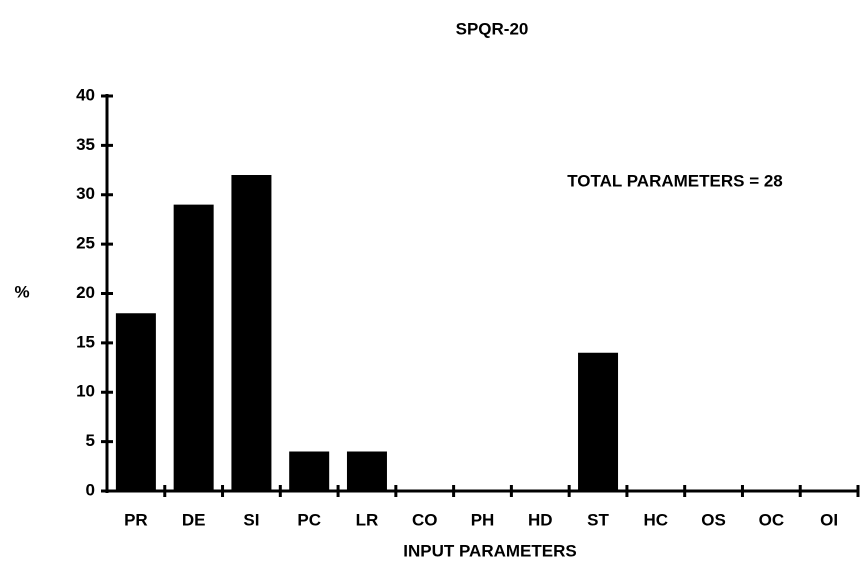 The height and width of the screenshot is (570, 861). Describe the element at coordinates (85, 144) in the screenshot. I see `y-tick-label: 35` at that location.